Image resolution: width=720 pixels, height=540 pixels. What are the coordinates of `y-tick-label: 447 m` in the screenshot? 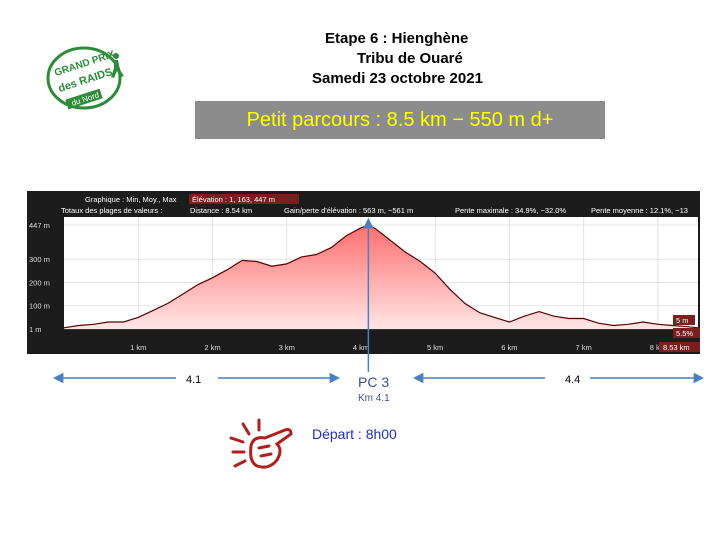 It's located at (39, 225).